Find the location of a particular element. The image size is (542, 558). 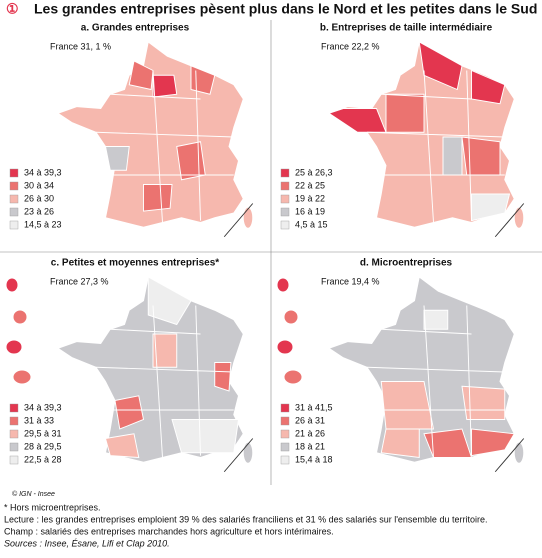

panel-title: b. Entreprises de taille intermédiaire is located at coordinates (406, 28).